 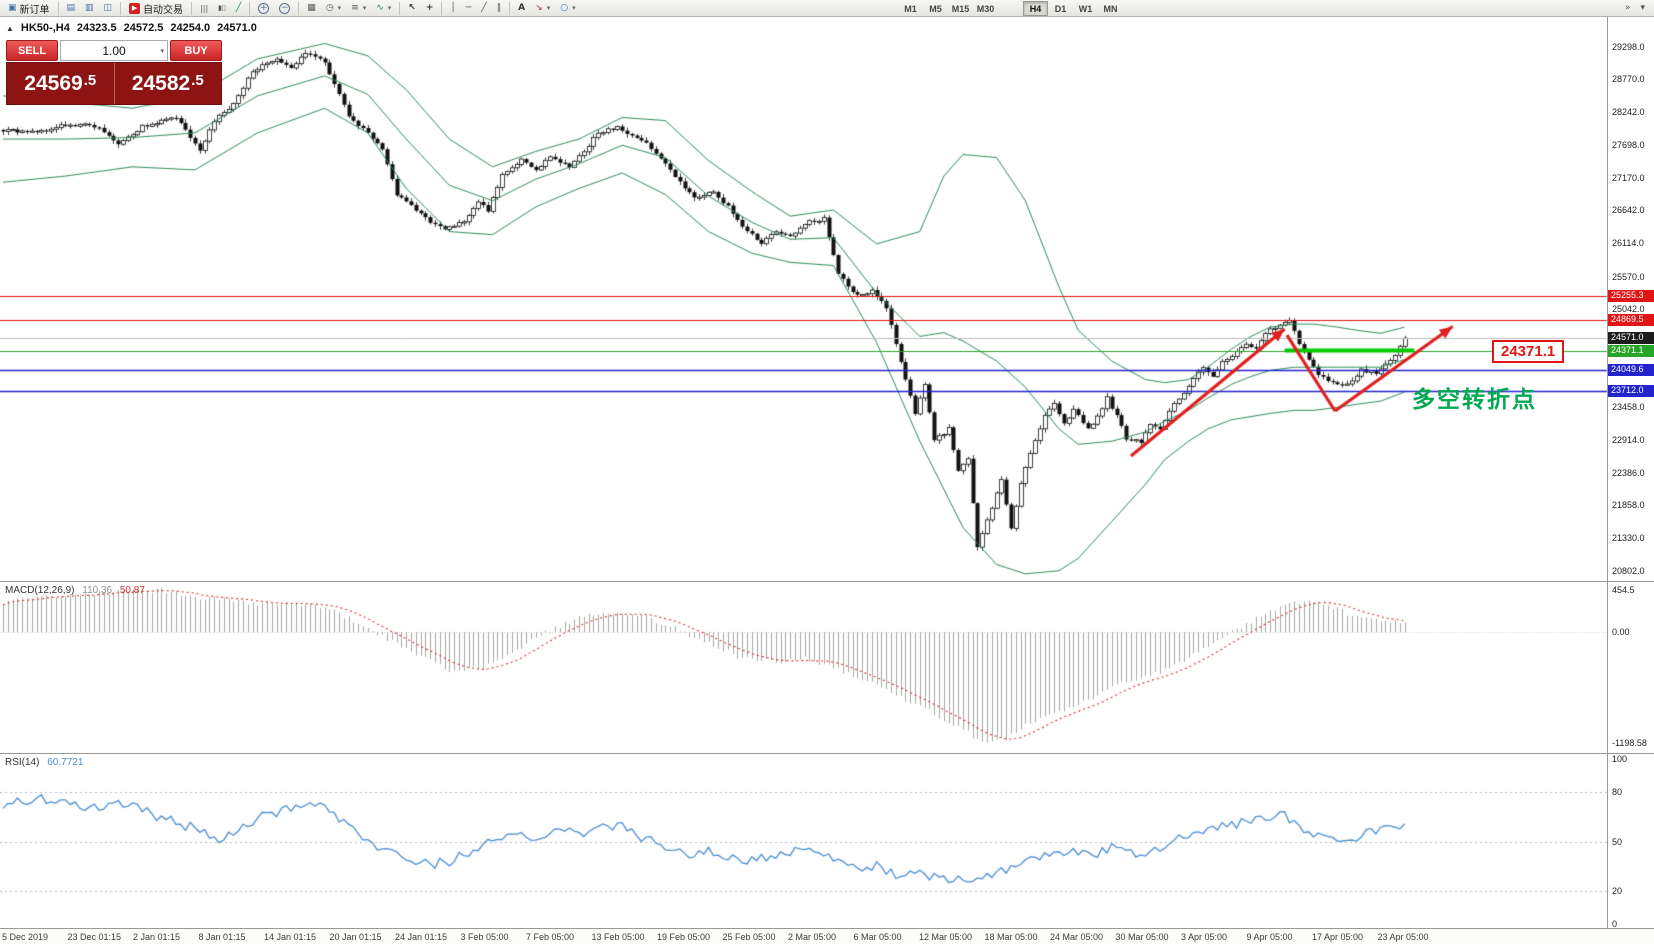 I want to click on price-tick: 28770.0, so click(x=1628, y=79).